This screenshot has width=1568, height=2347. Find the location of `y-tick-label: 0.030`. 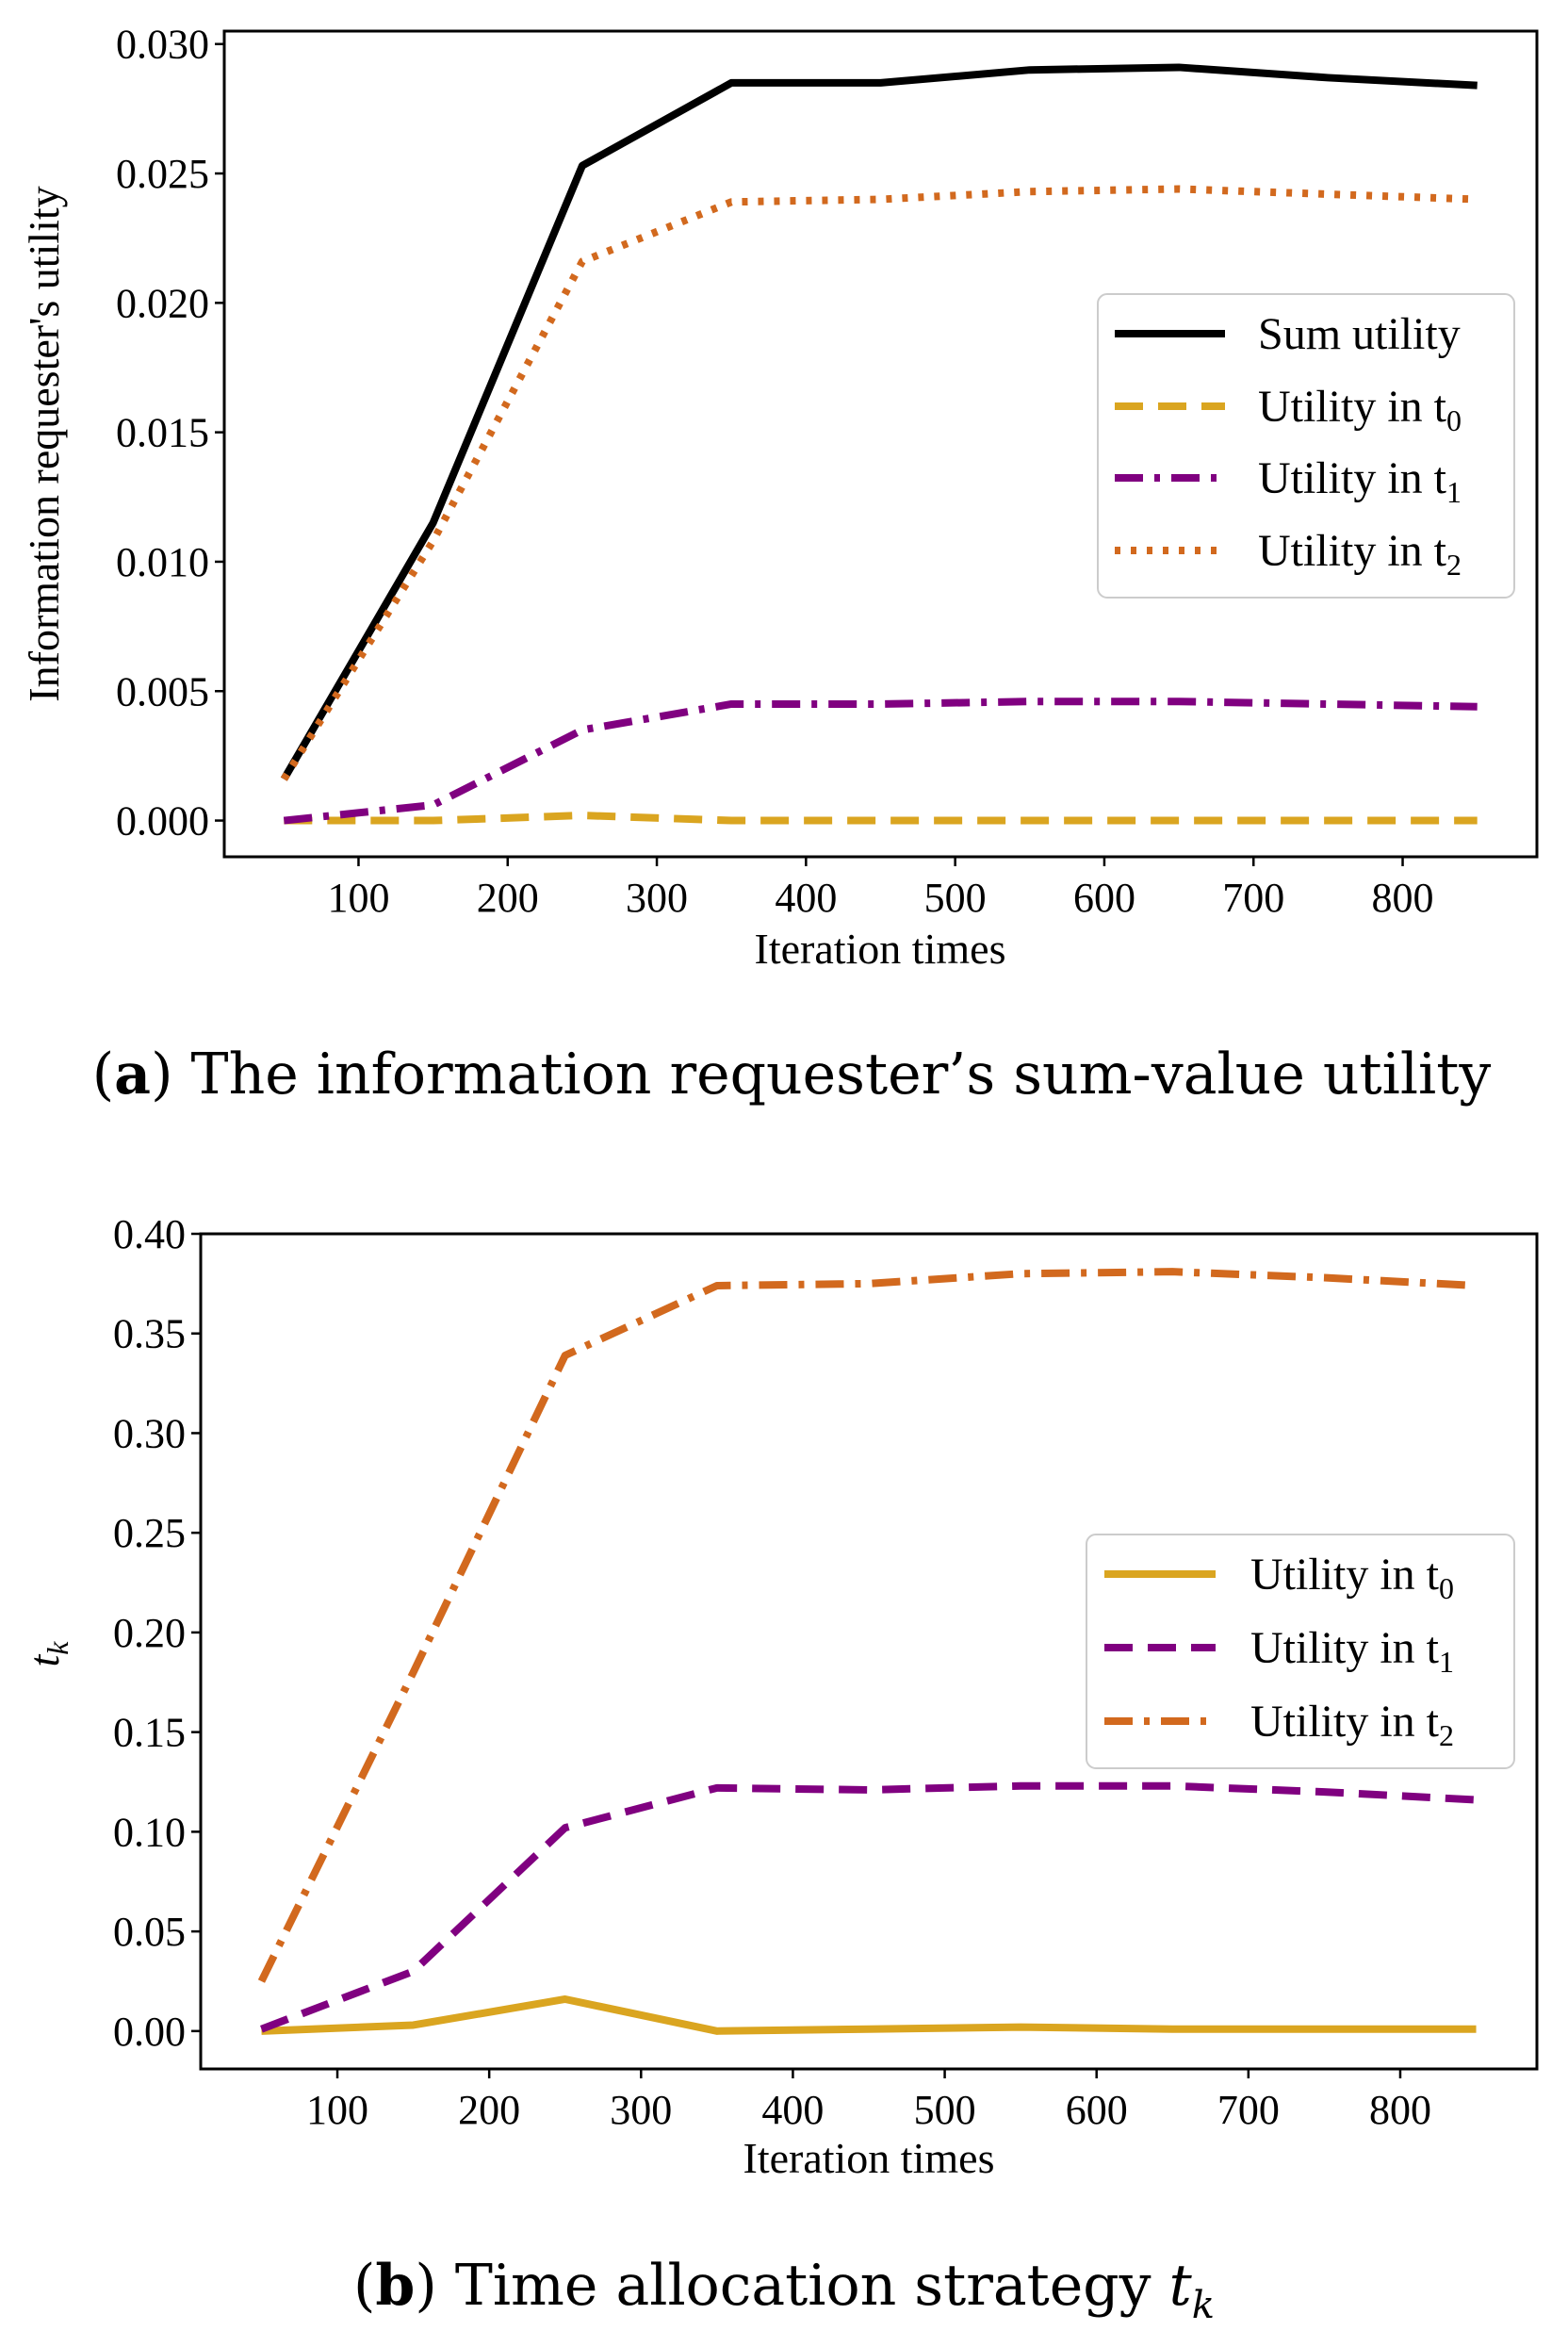

y-tick-label: 0.030 is located at coordinates (162, 45).